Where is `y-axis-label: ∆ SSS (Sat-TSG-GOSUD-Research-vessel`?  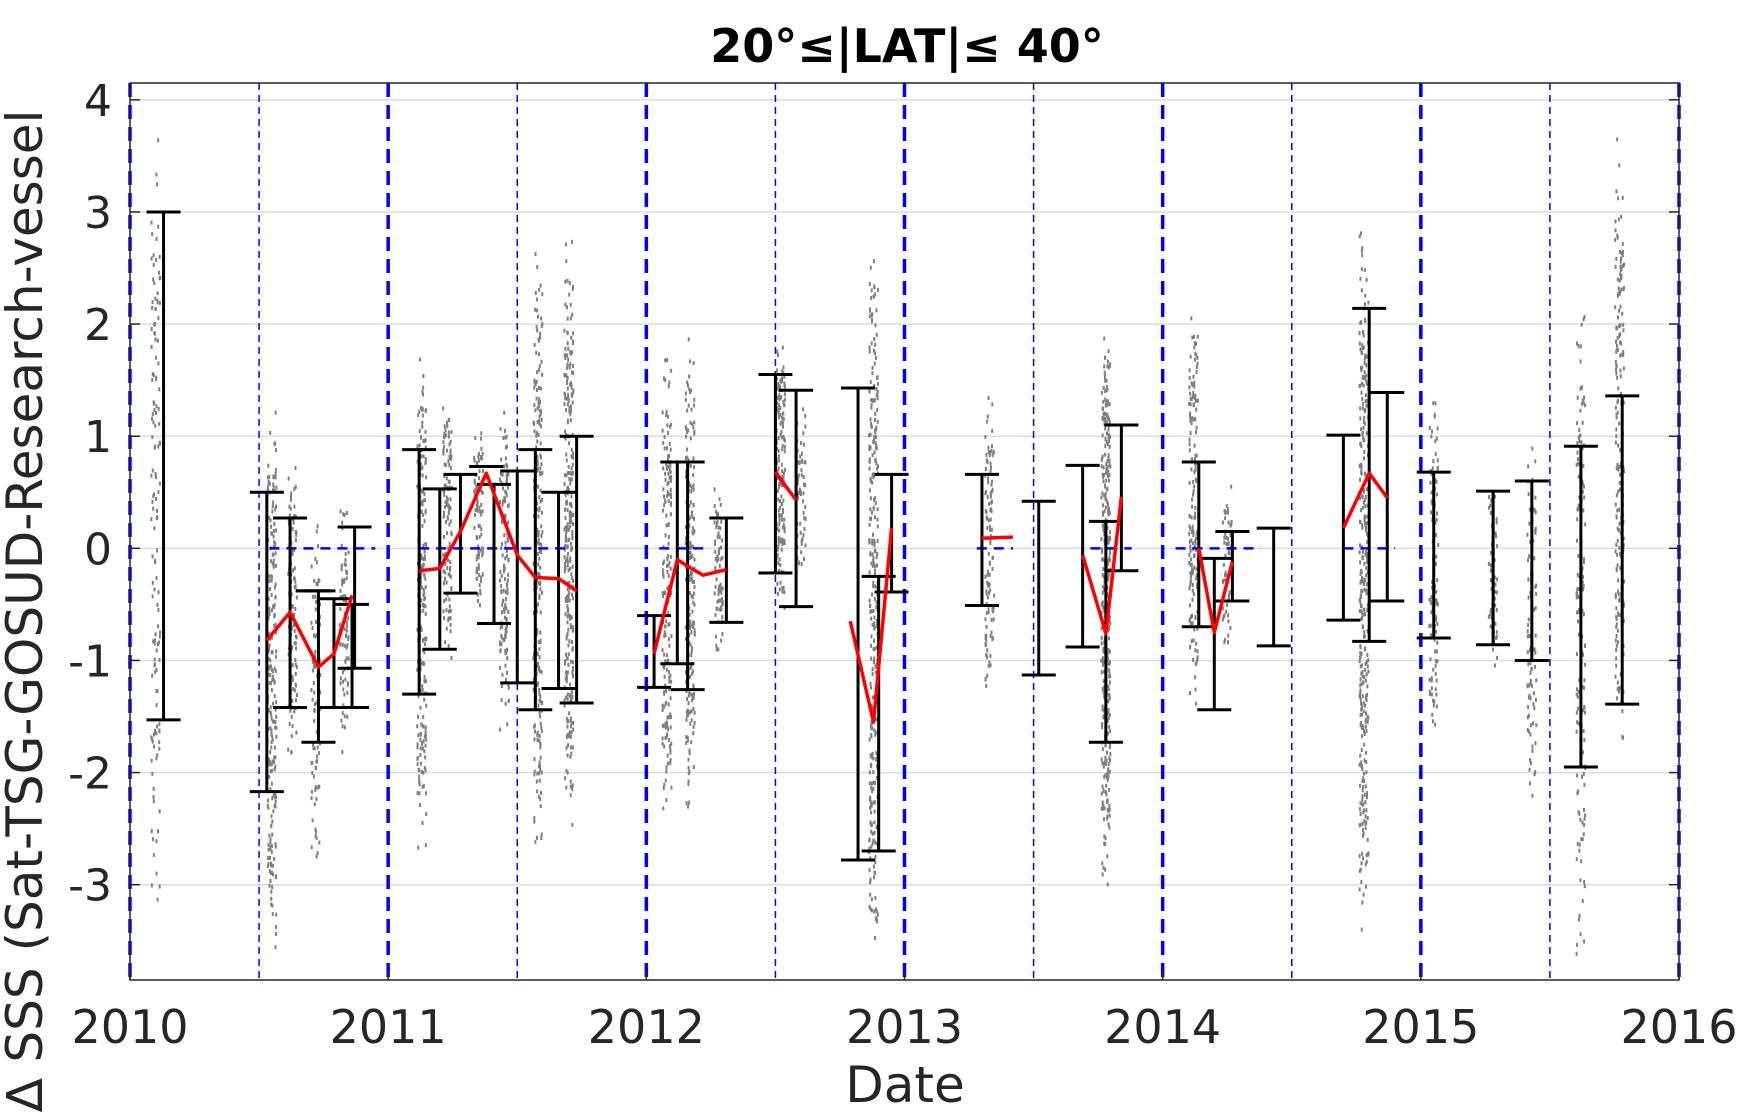
y-axis-label: ∆ SSS (Sat-TSG-GOSUD-Research-vessel is located at coordinates (27, 611).